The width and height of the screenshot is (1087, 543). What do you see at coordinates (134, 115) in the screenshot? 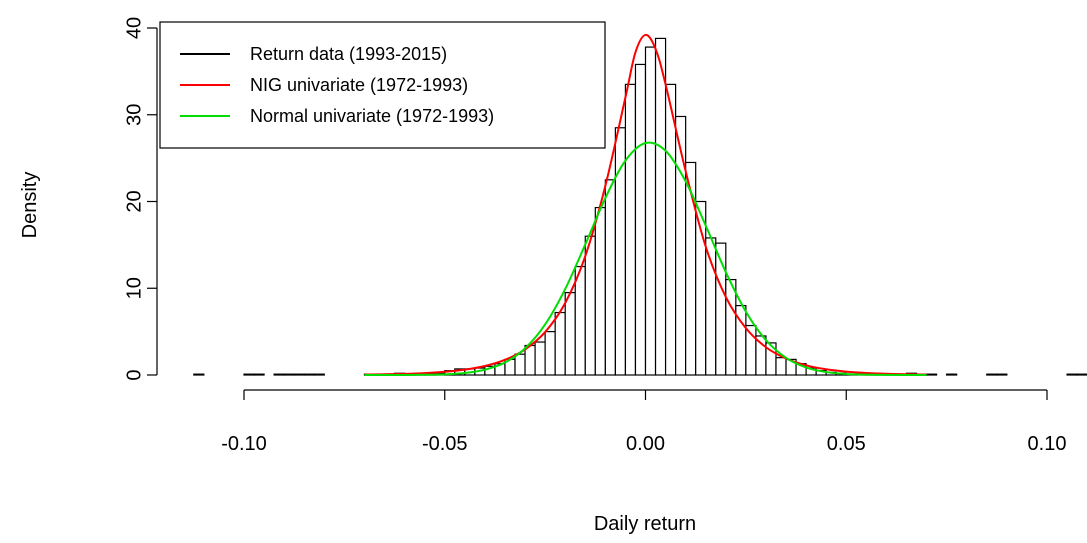
I see `y-tick-label: 30` at bounding box center [134, 115].